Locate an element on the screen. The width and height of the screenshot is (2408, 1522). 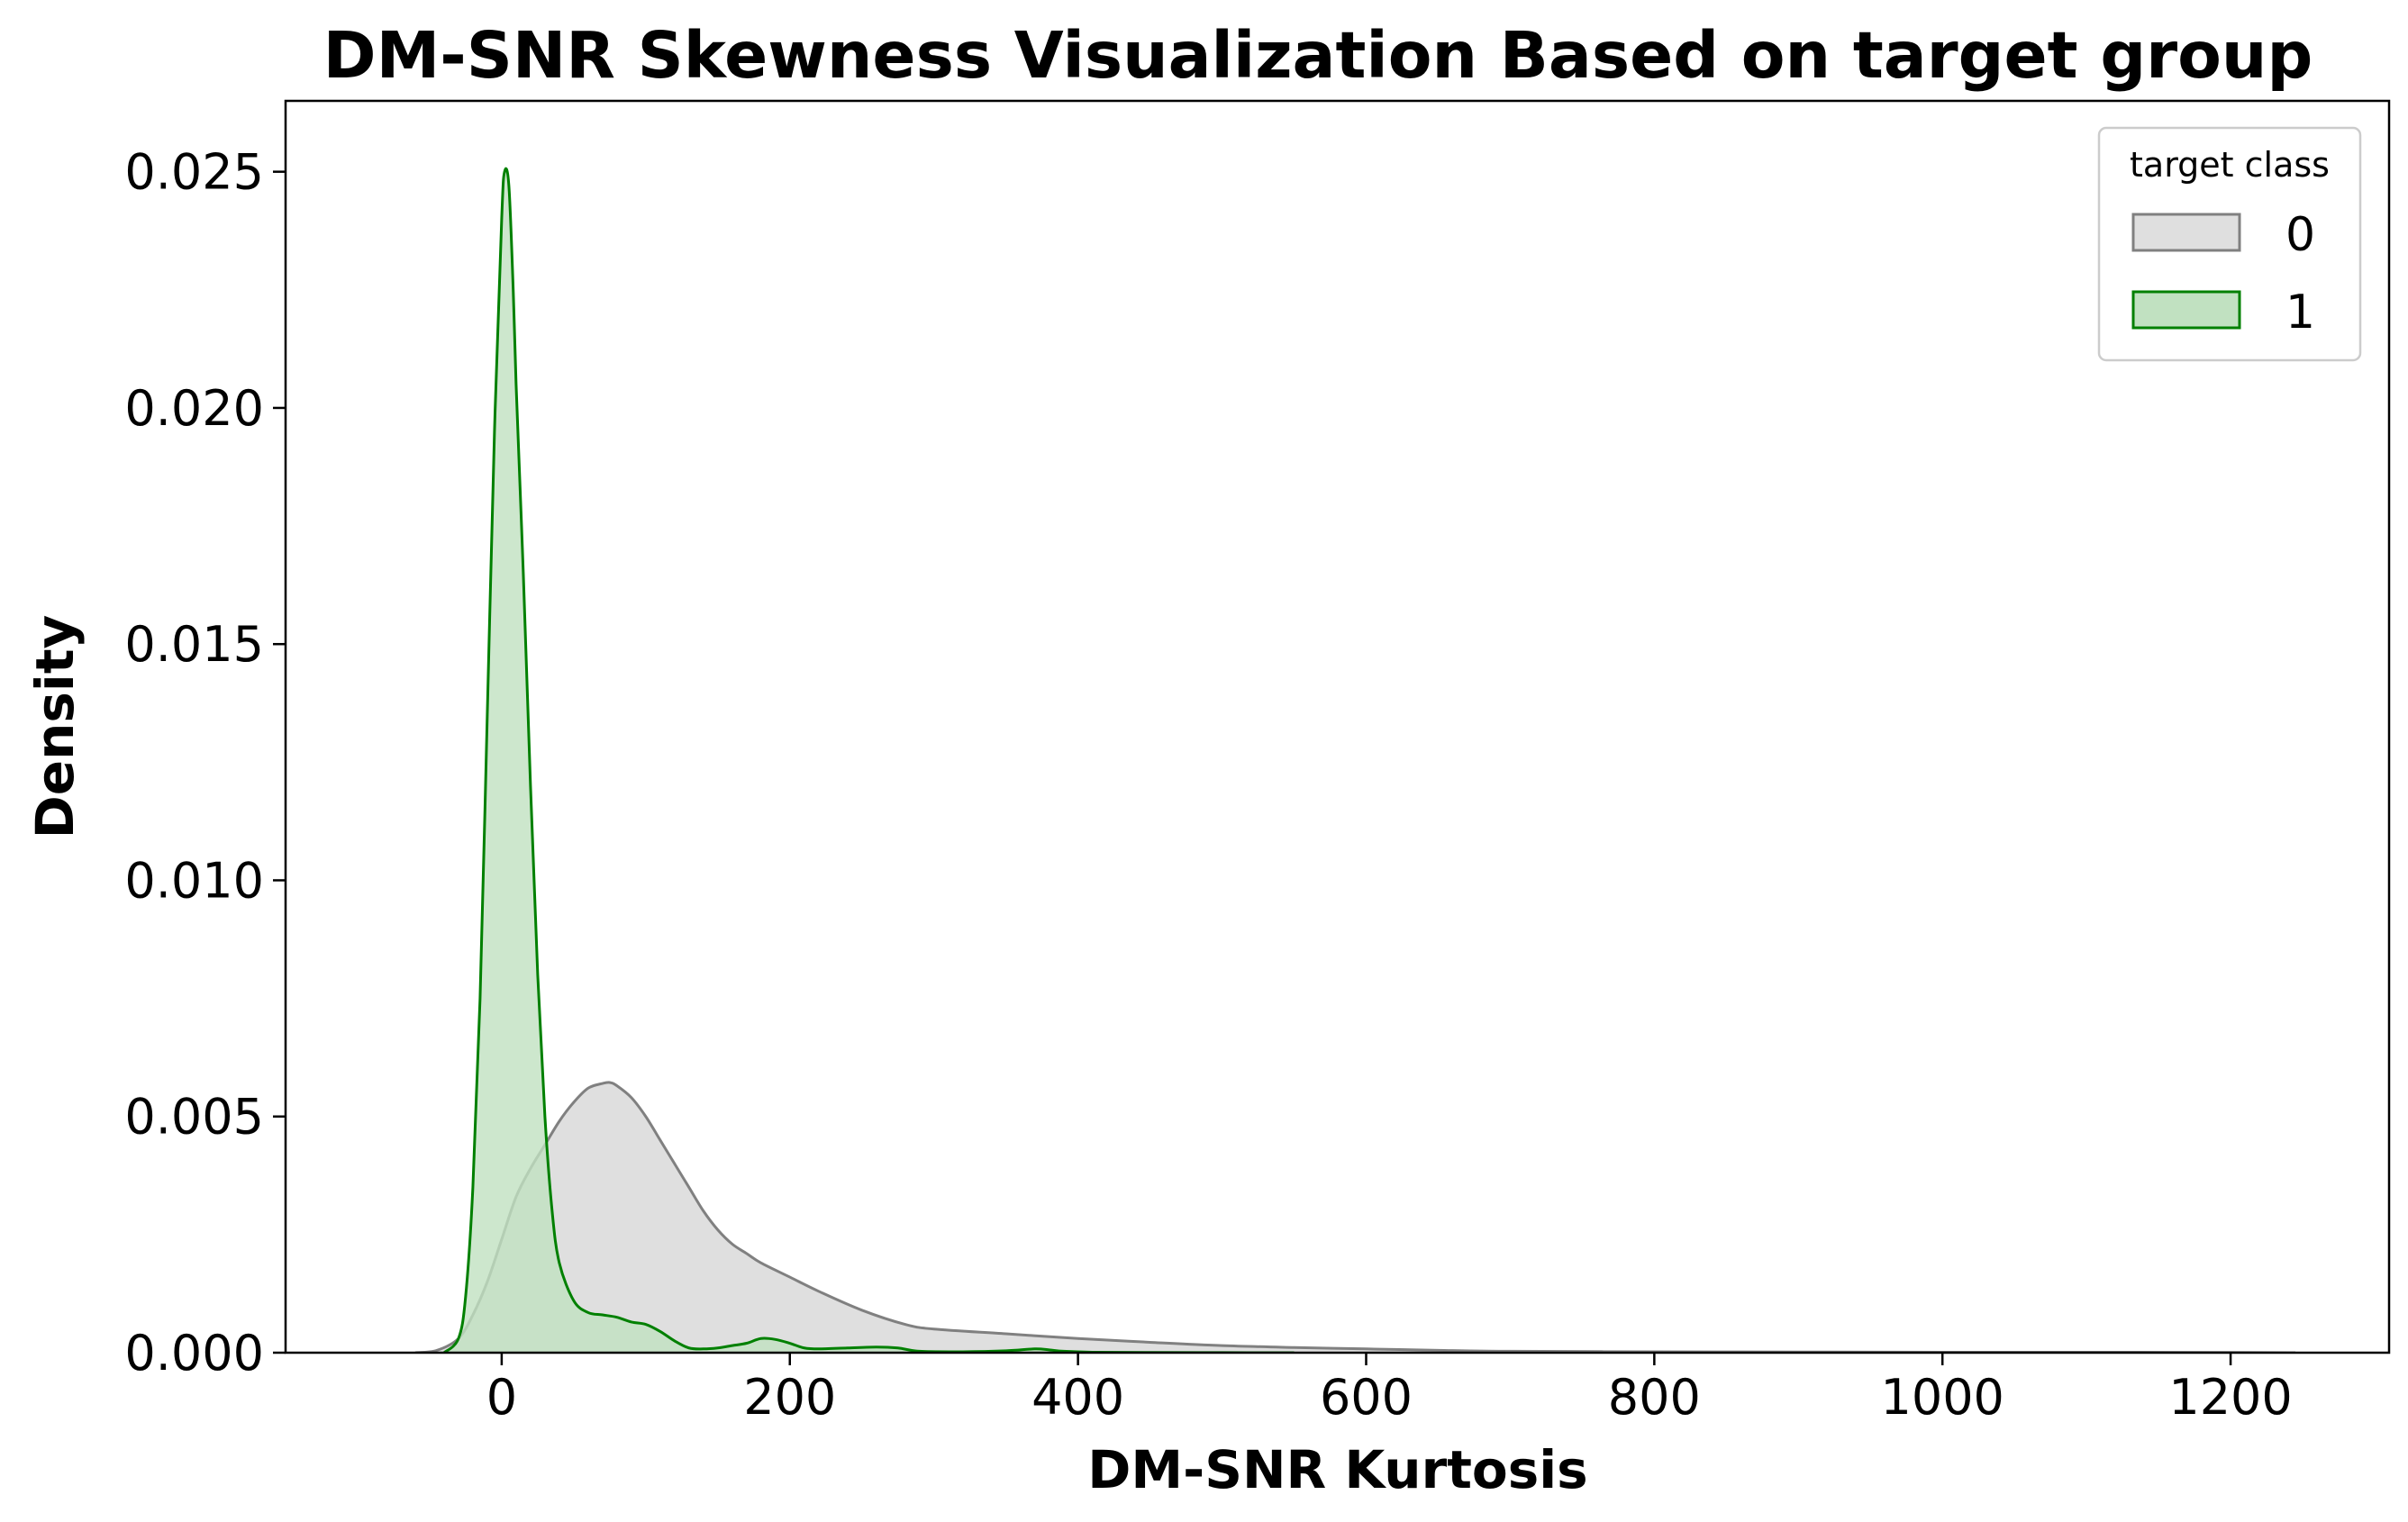
x-axis: 0 200 400 600 800 1000 1200 is located at coordinates (1389, 1389).